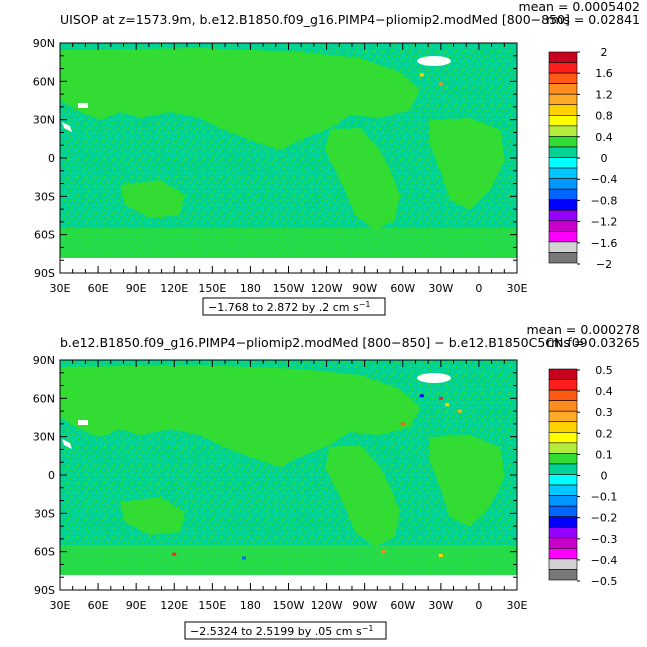  Describe the element at coordinates (431, 79) in the screenshot. I see `hotspots` at that location.